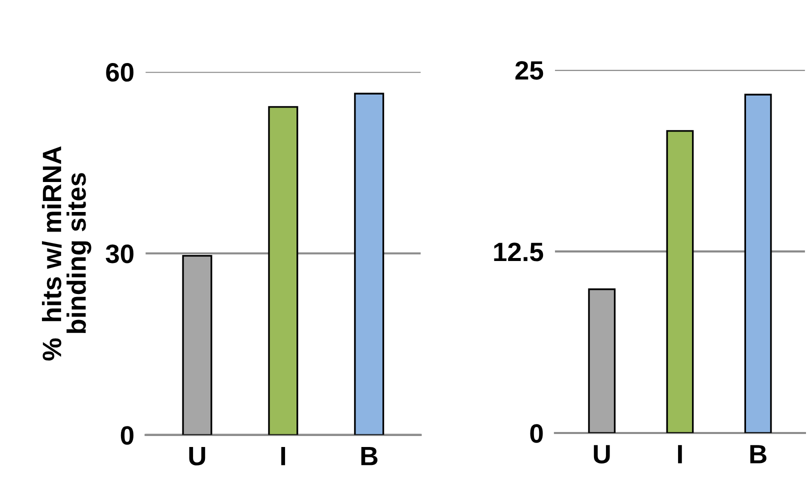 The height and width of the screenshot is (479, 809). Describe the element at coordinates (529, 70) in the screenshot. I see `y-tick-label: 25` at that location.